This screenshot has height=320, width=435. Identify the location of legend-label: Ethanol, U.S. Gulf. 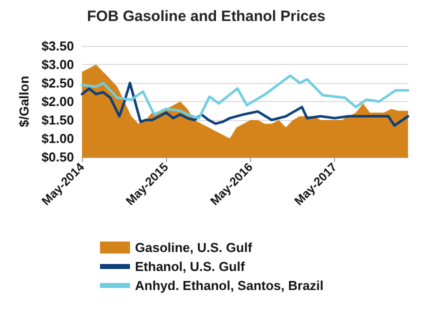
(190, 266).